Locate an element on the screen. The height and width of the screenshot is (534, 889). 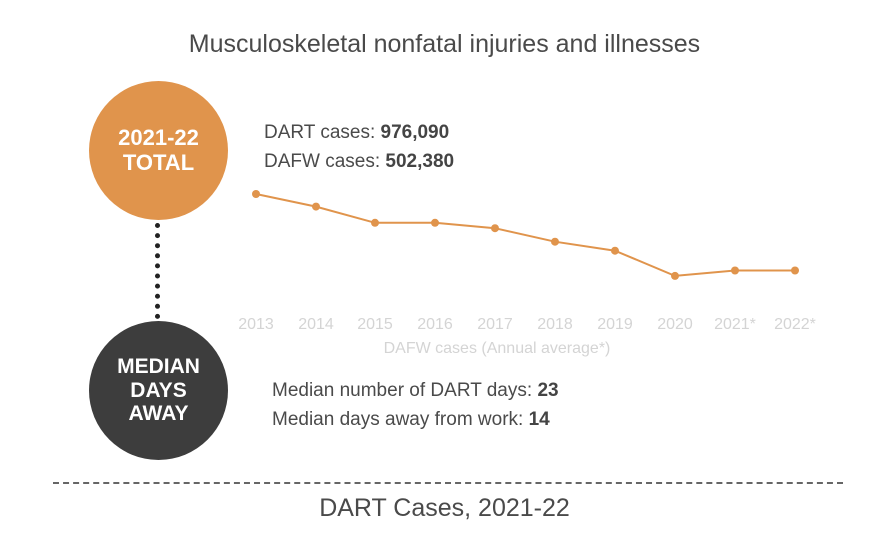
dafw-cases-value: 502,380 is located at coordinates (420, 161).